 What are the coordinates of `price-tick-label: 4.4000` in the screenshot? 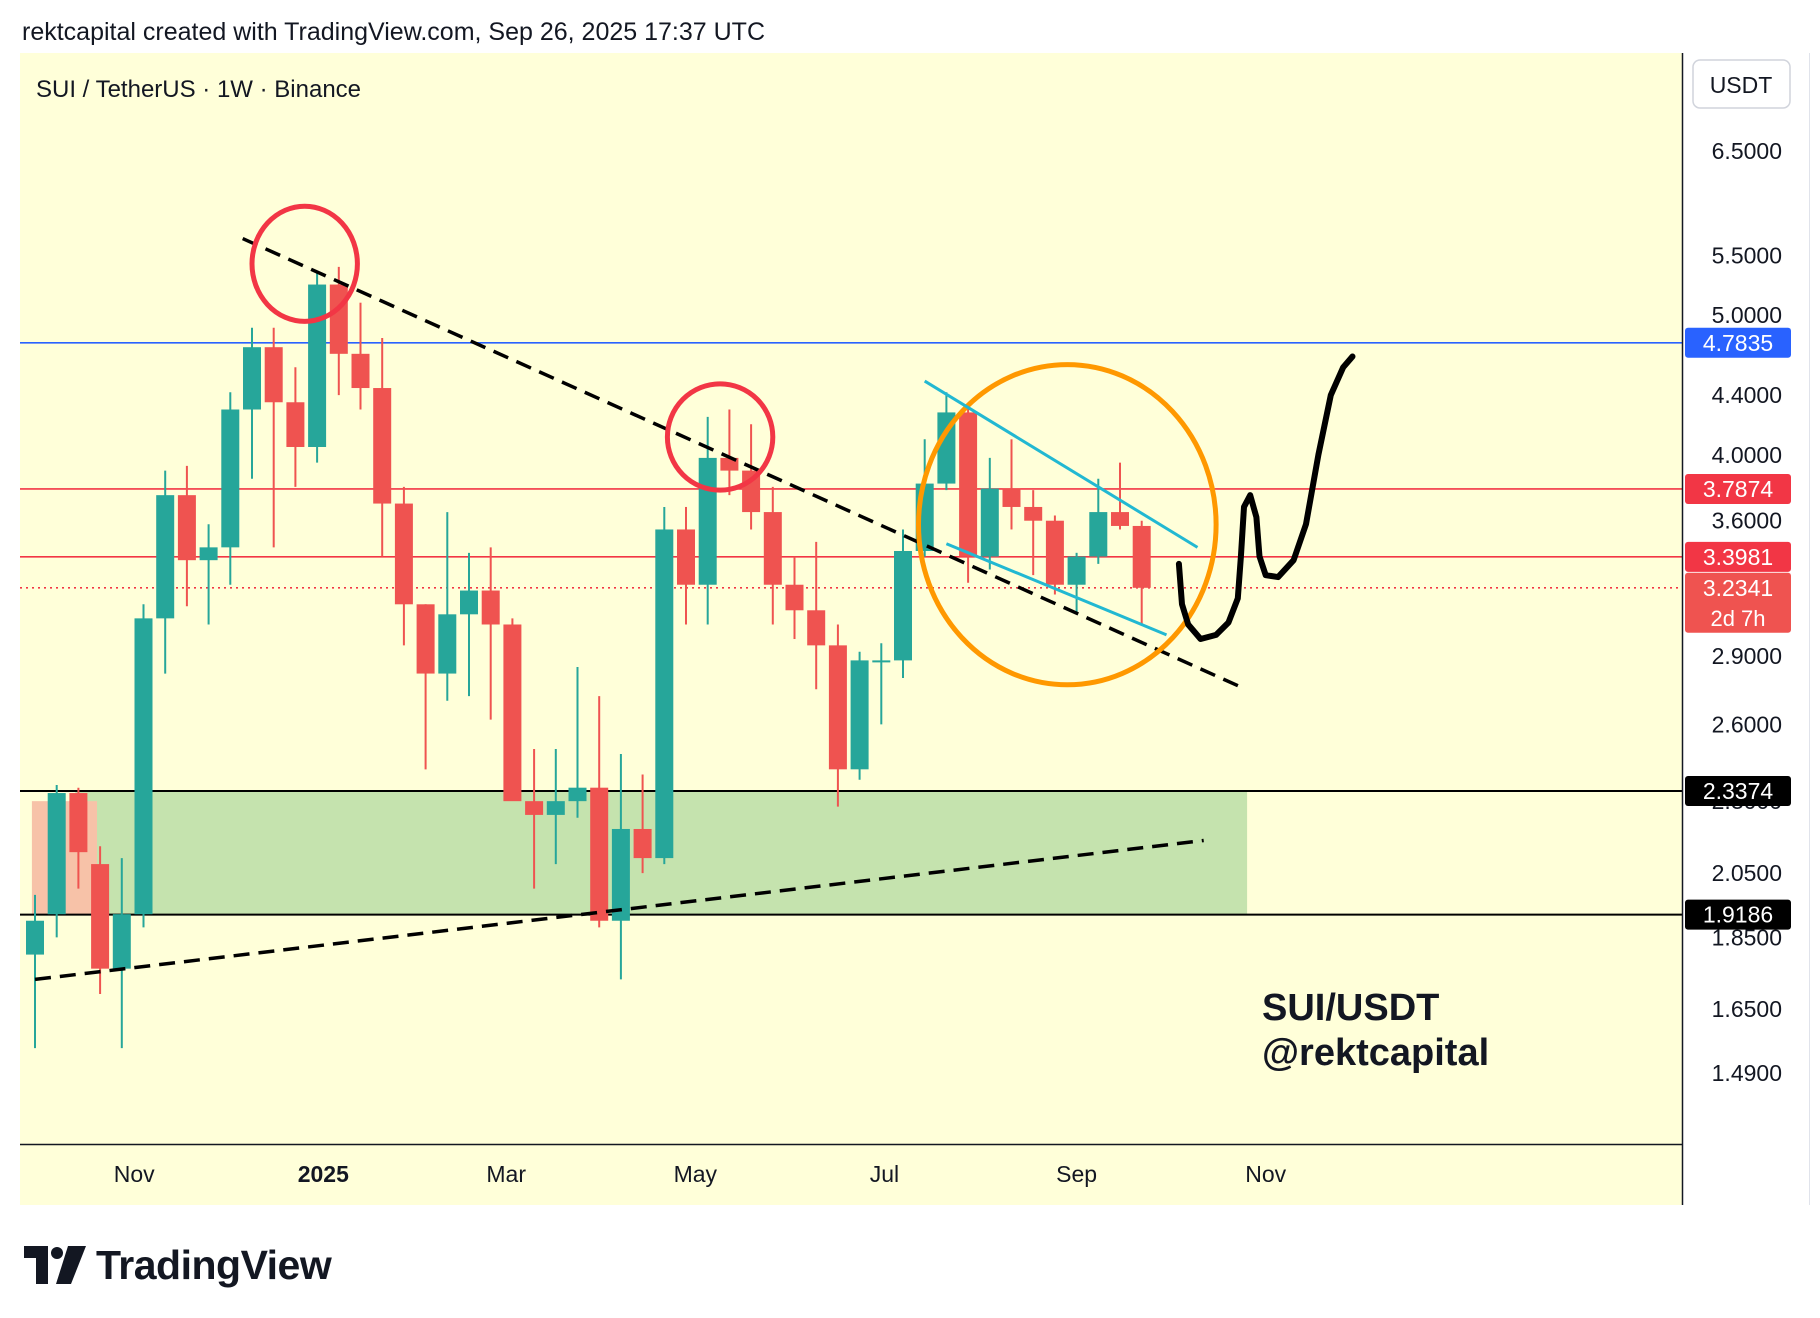 It's located at (1747, 395).